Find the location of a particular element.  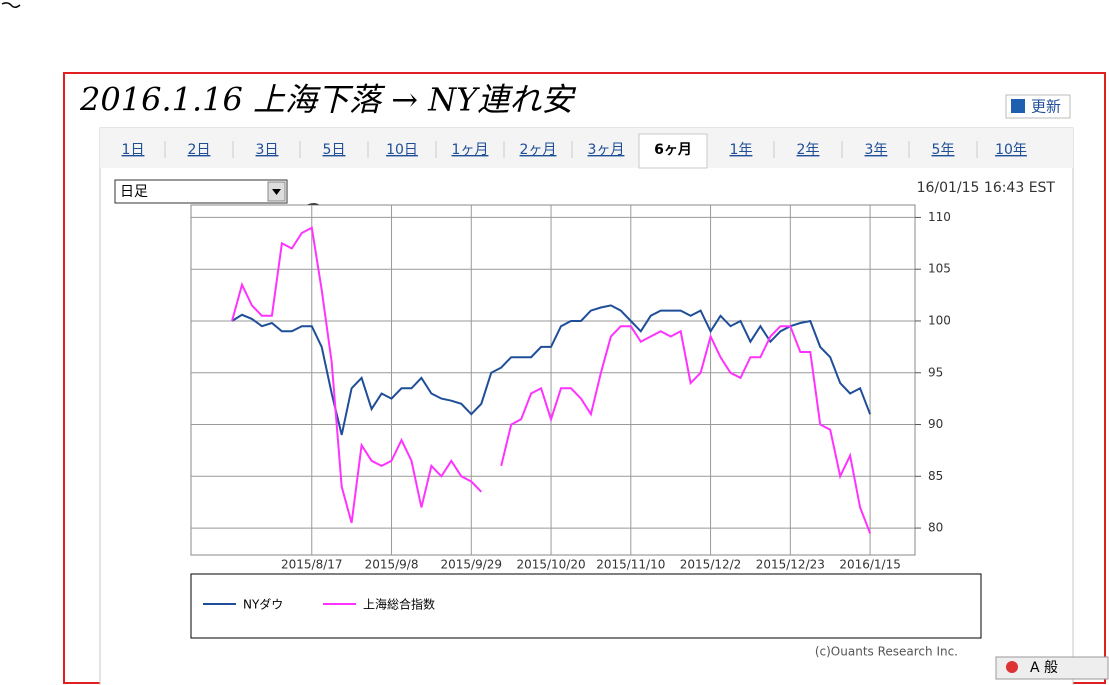

tab: 10年 is located at coordinates (1011, 150).